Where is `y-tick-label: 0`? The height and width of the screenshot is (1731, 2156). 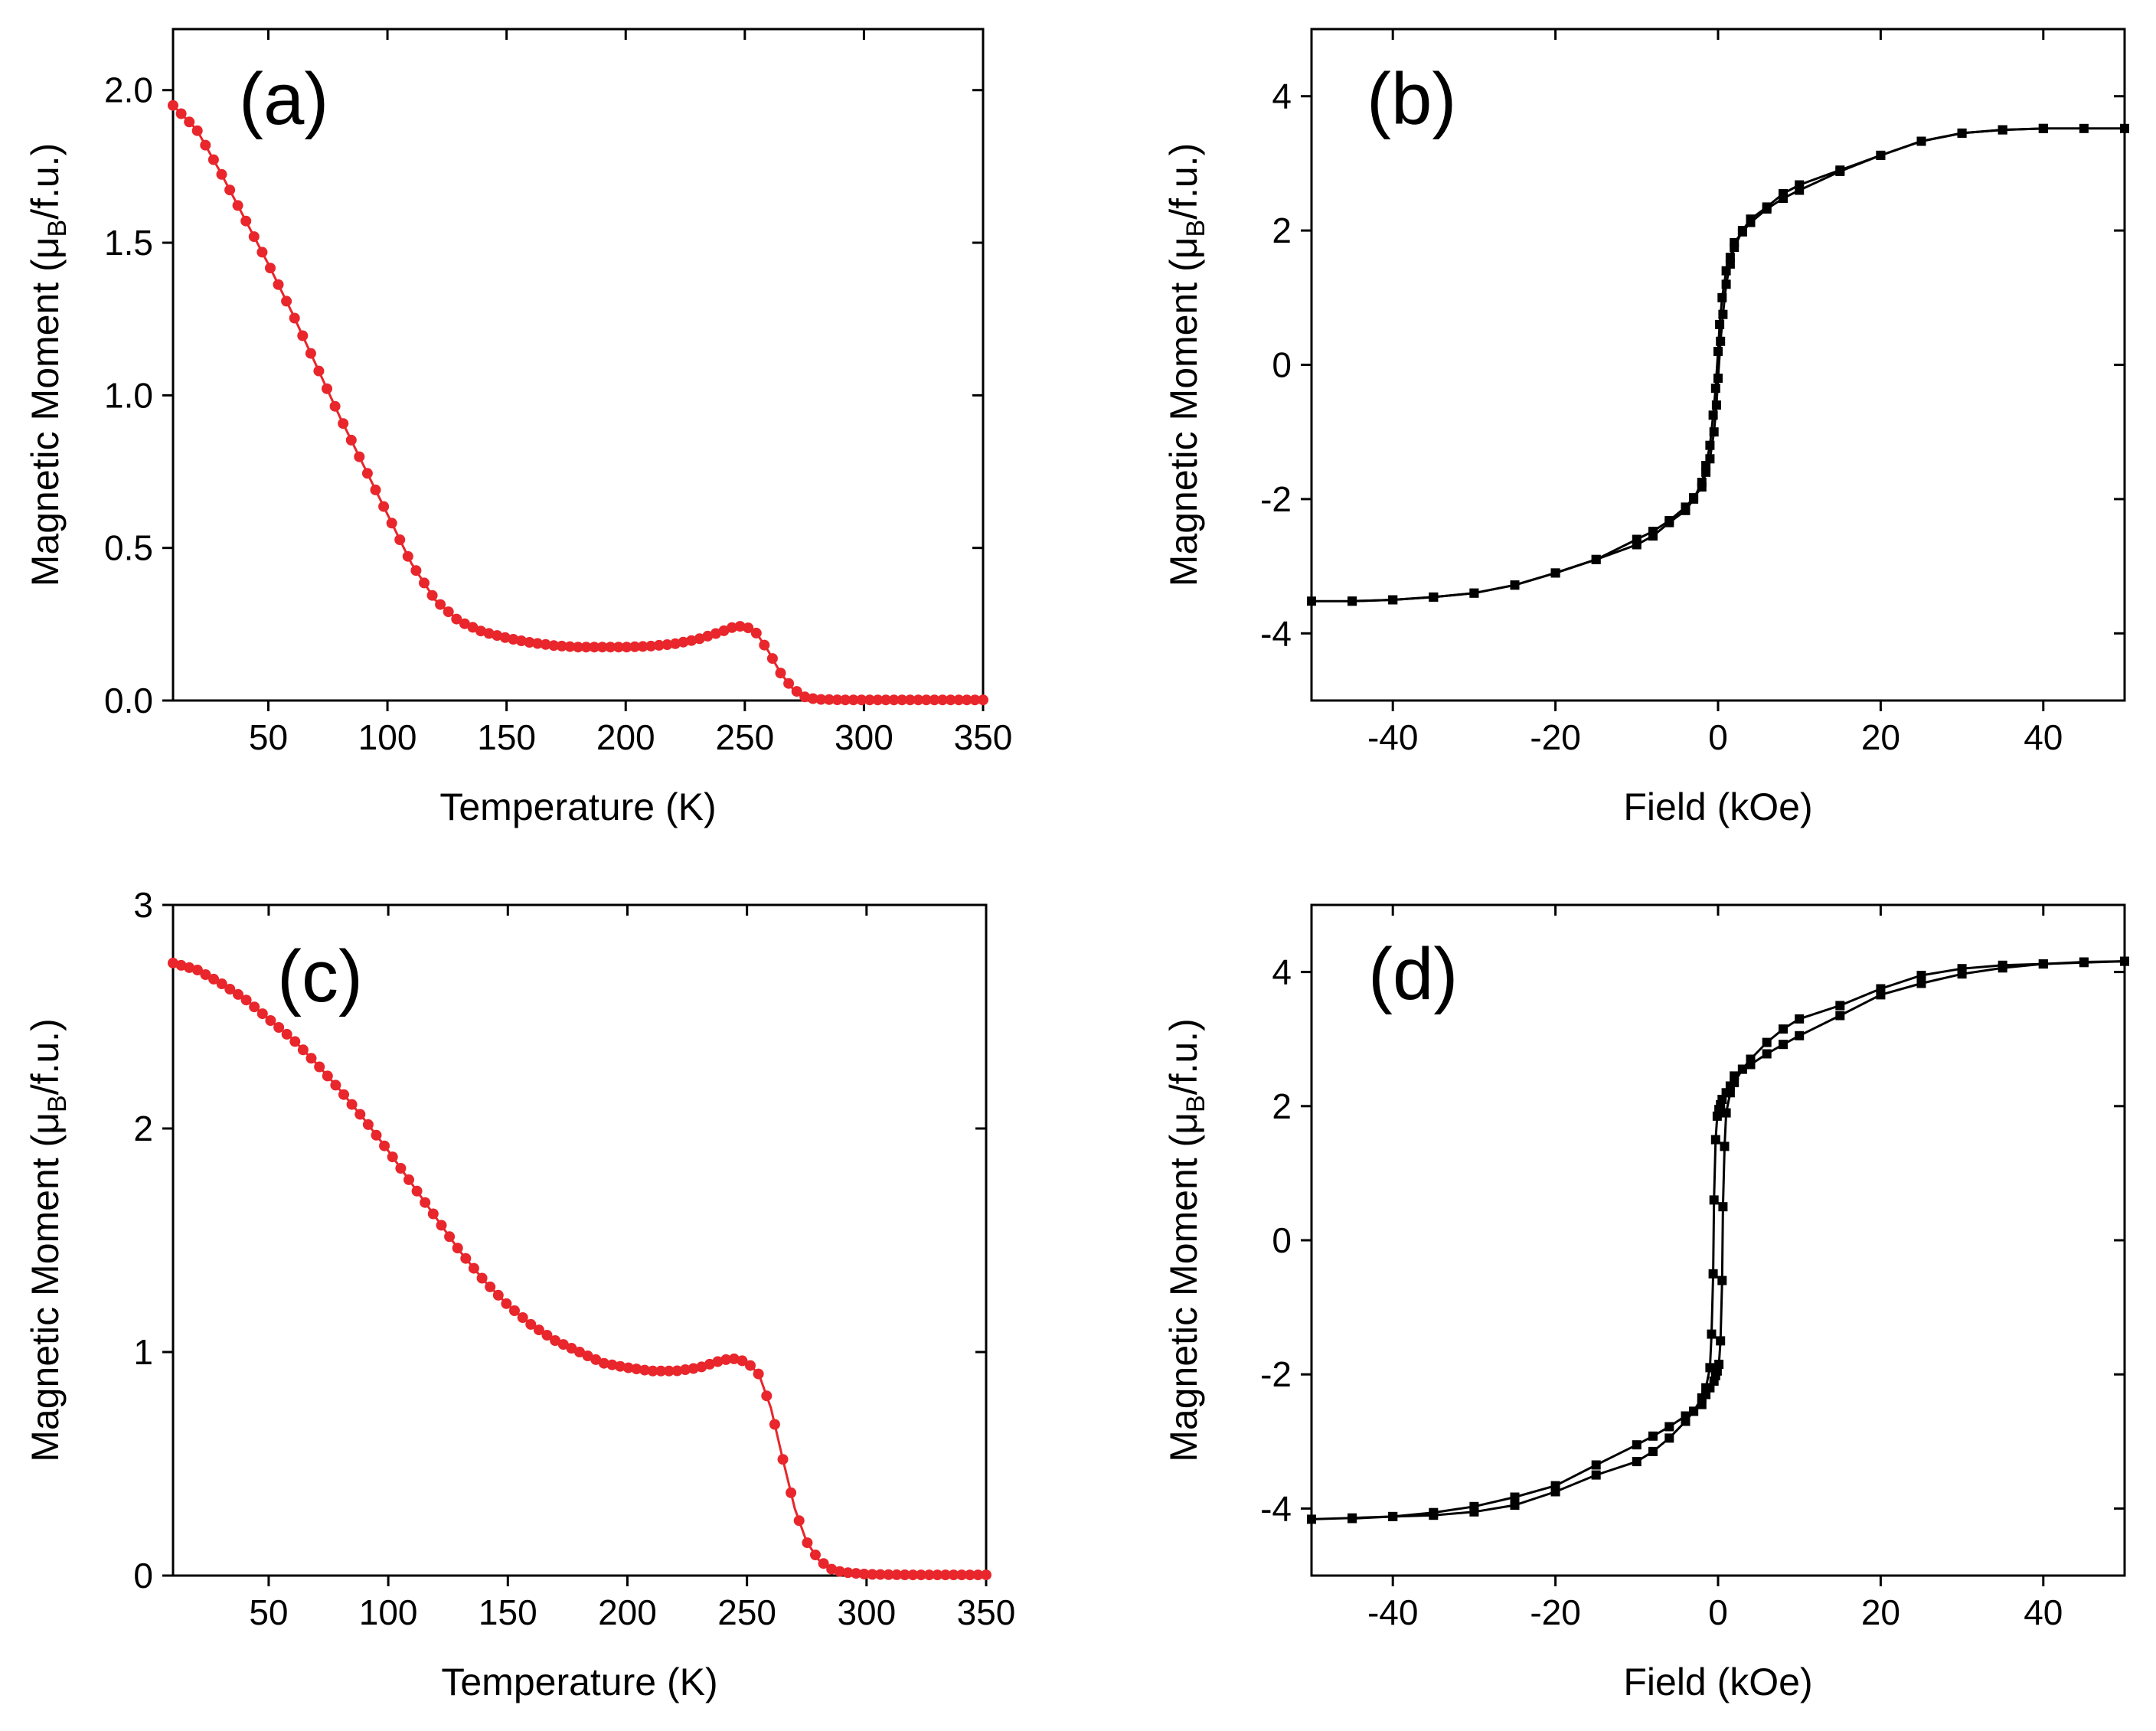
y-tick-label: 0 is located at coordinates (1282, 365).